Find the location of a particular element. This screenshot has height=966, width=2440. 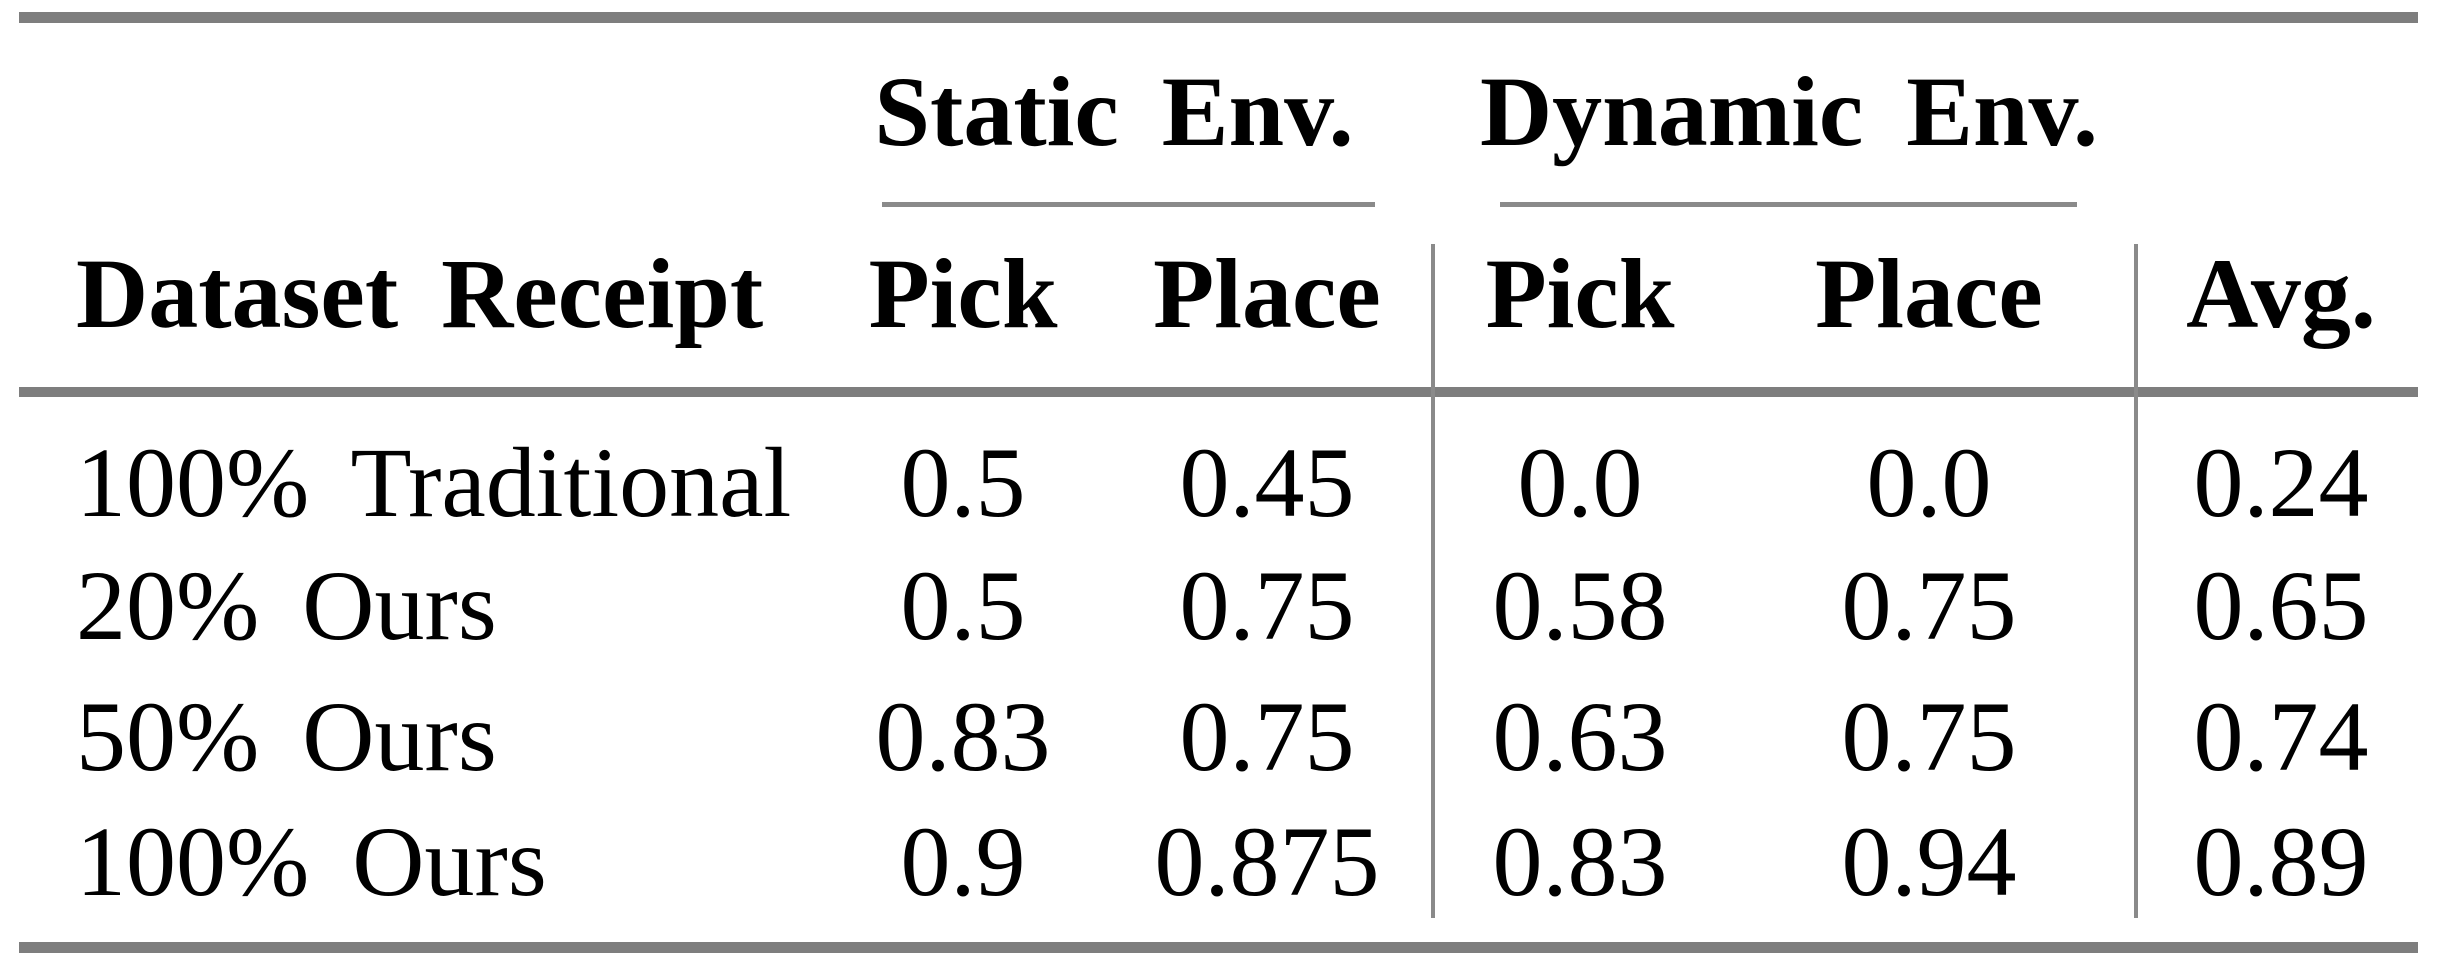

cell-avg: 0.89 is located at coordinates (2281, 861).